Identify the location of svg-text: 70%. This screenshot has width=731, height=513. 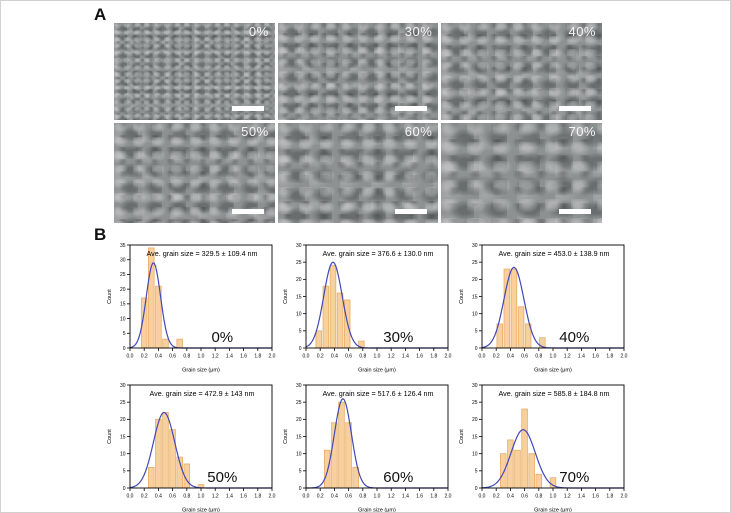
(574, 477).